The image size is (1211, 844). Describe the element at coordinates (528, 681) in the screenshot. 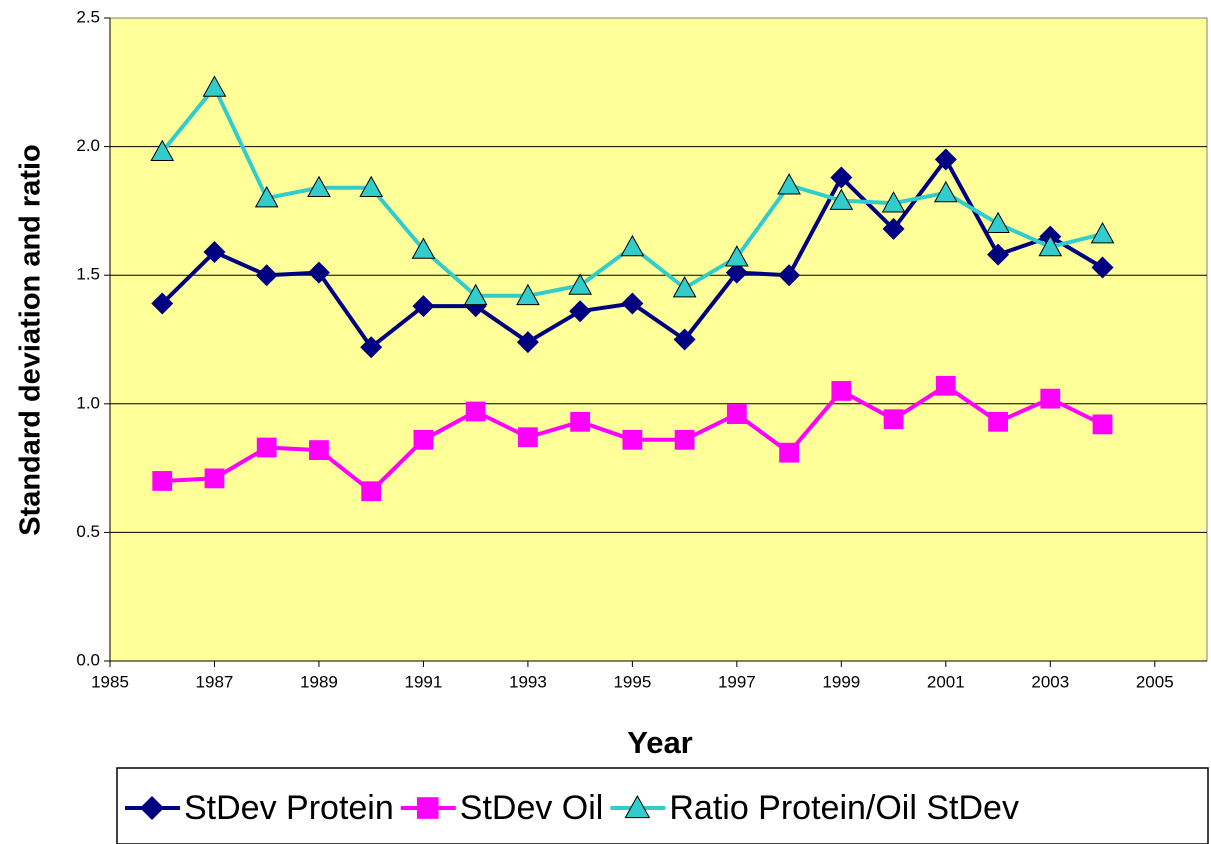

I see `x-tick-label: 1993` at that location.